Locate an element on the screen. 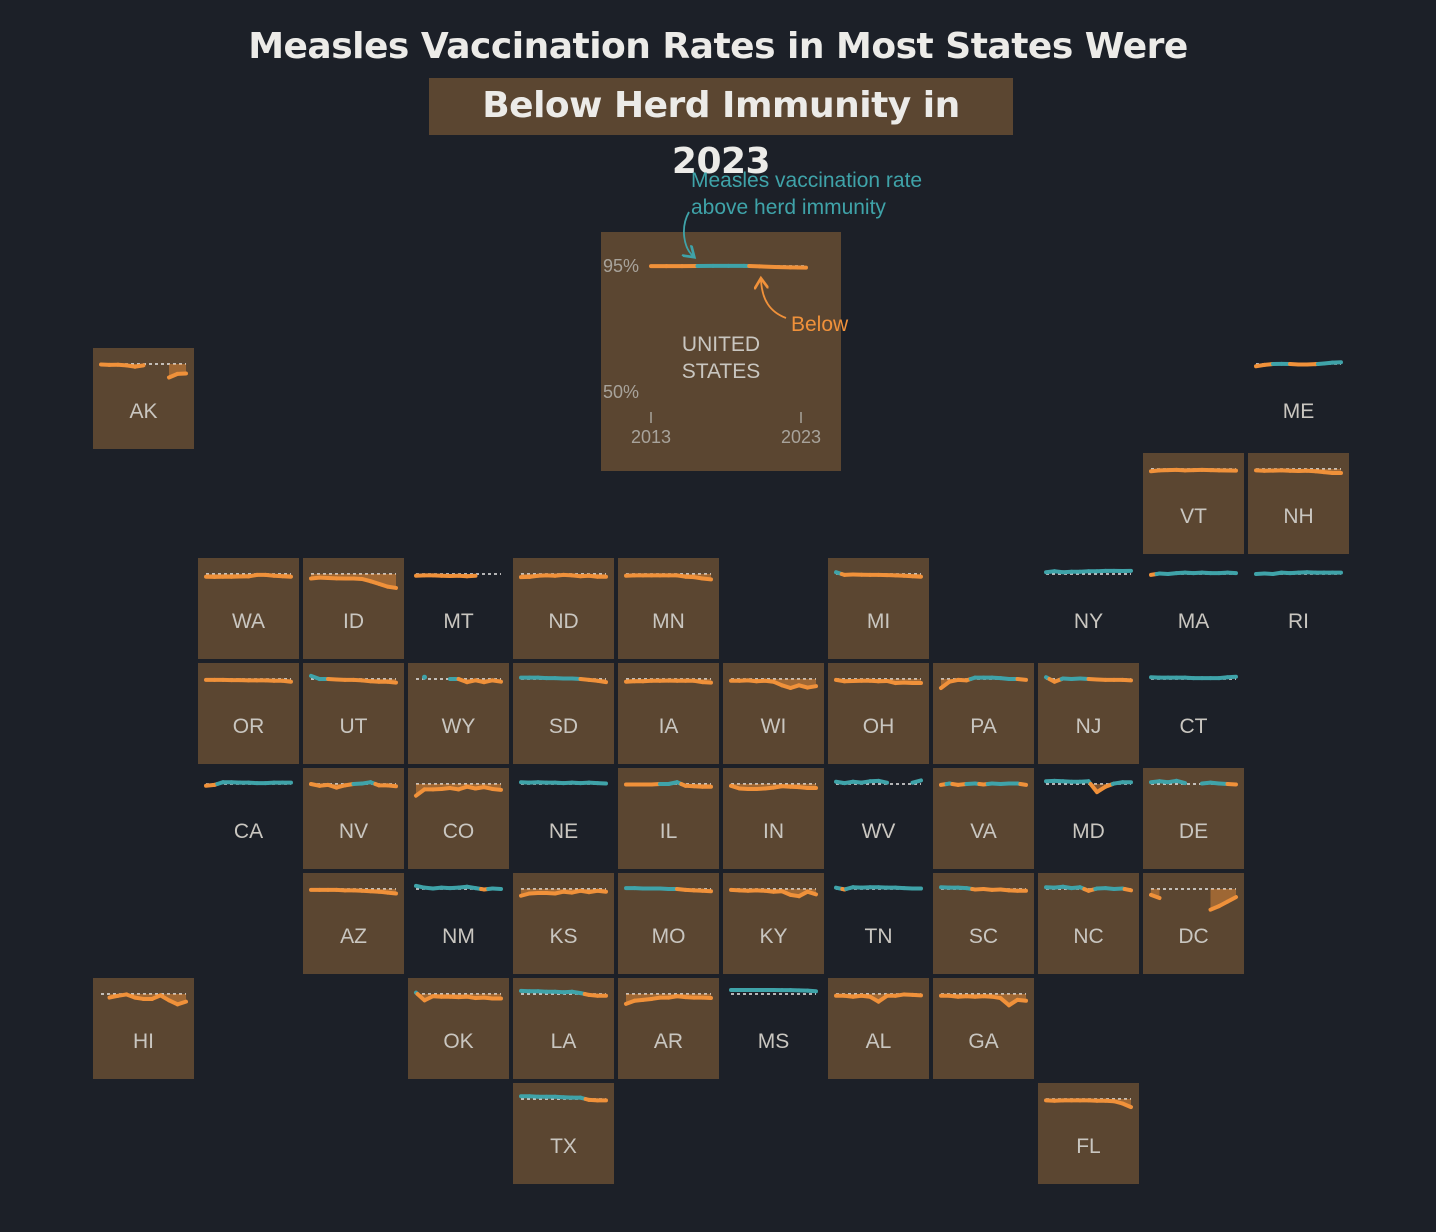 This screenshot has height=1232, width=1436. state-tile-ut: UT is located at coordinates (353, 713).